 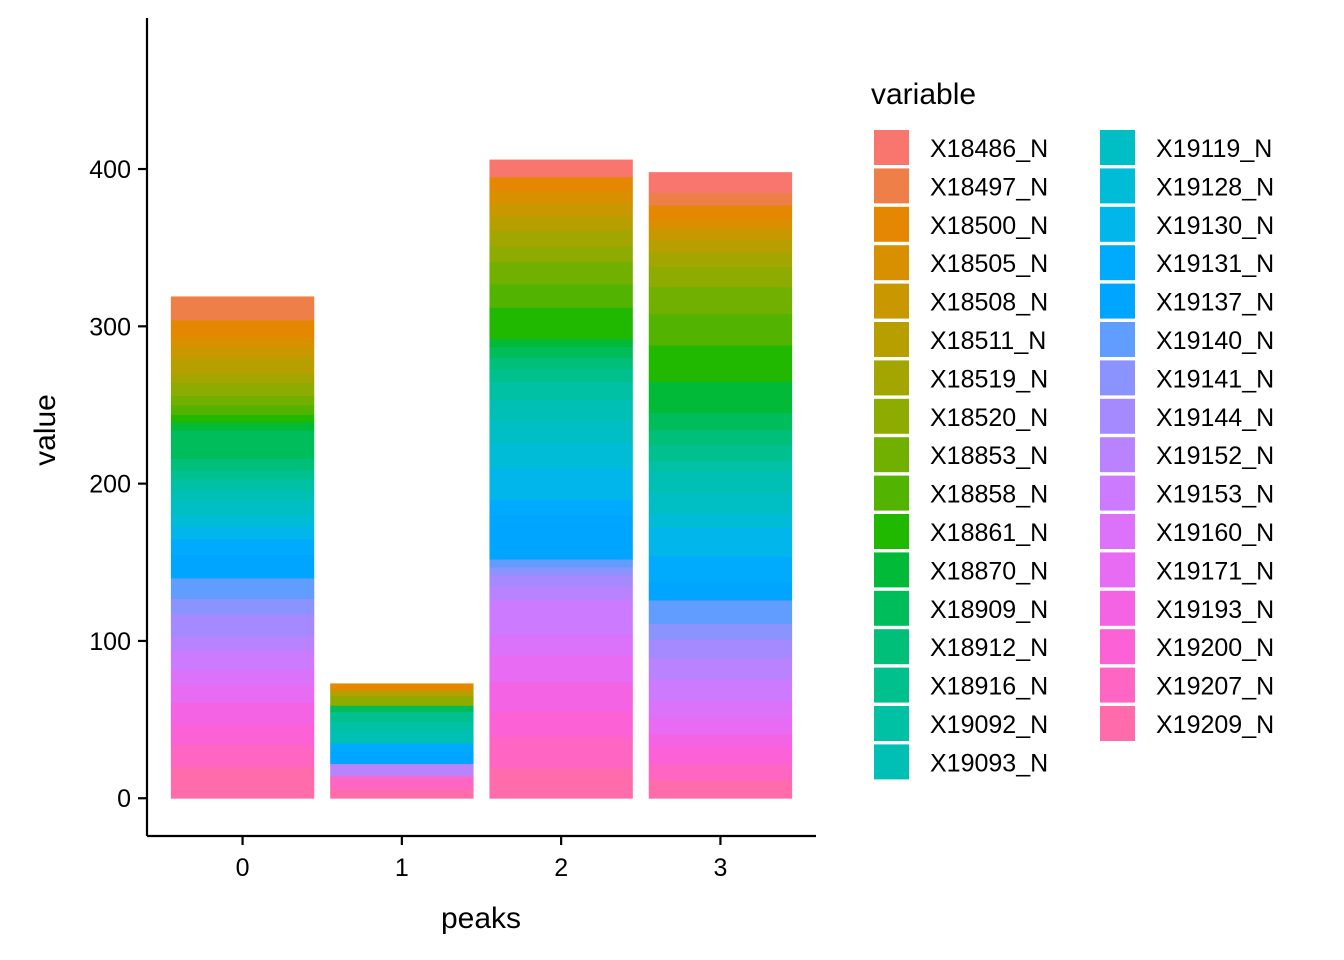 What do you see at coordinates (1215, 187) in the screenshot?
I see `legend-label: X19128_N` at bounding box center [1215, 187].